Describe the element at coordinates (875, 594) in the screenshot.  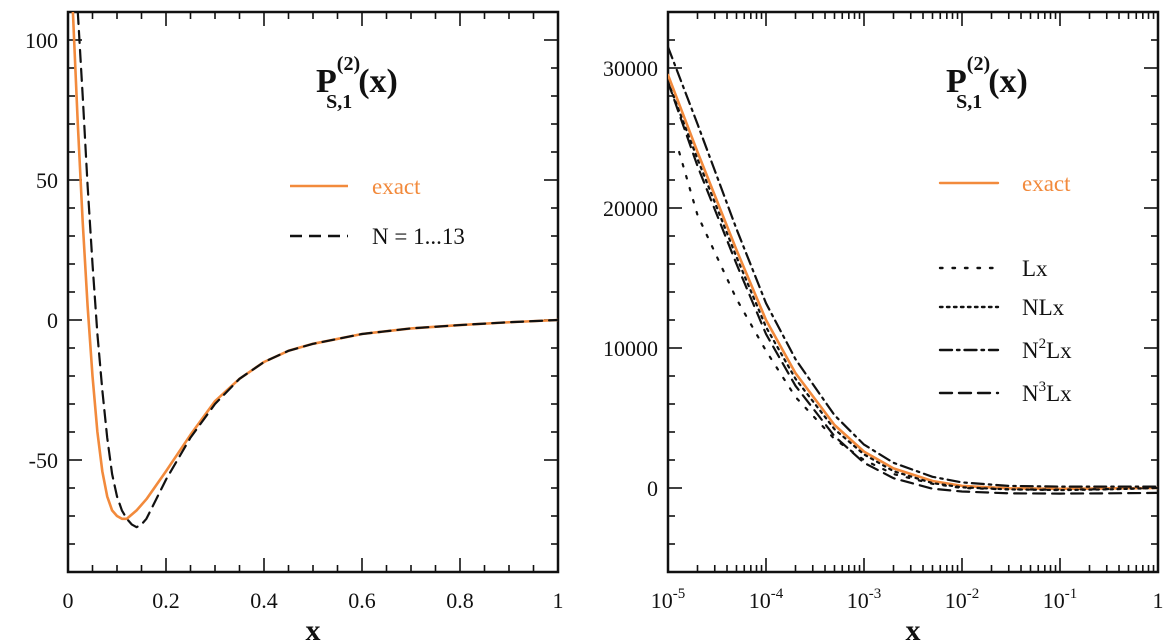
I see `x-tick-exponent: -3` at that location.